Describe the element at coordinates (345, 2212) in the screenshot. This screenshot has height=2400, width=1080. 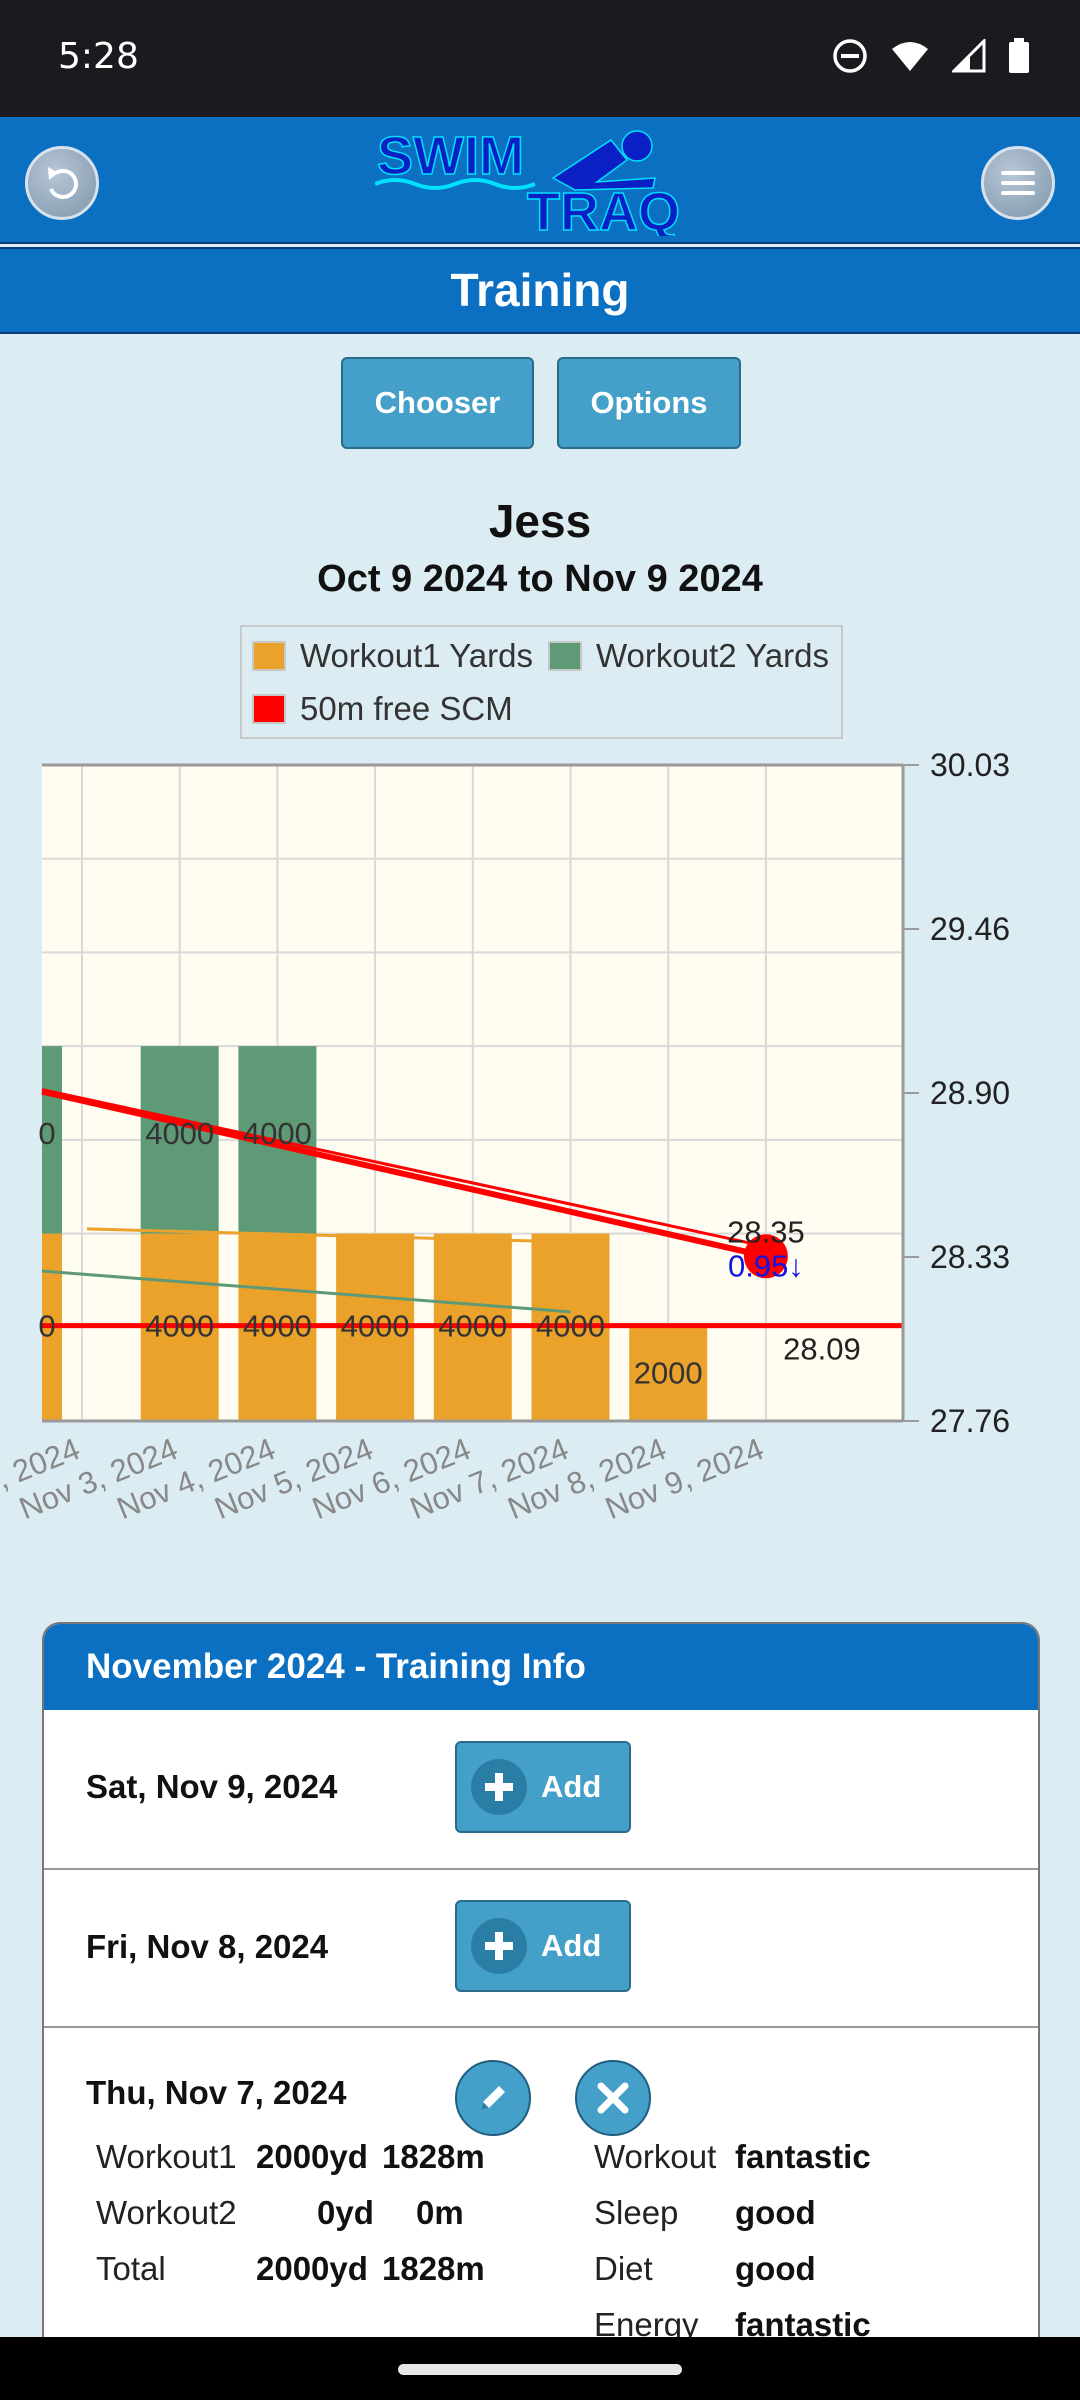
I see `stat-yards: 0yd` at that location.